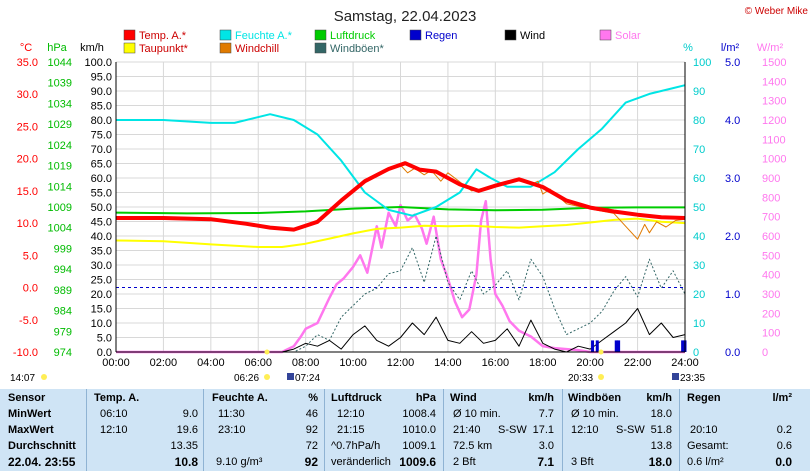 The image size is (810, 471). What do you see at coordinates (638, 363) in the screenshot?
I see `x-tick-label: 22:00` at bounding box center [638, 363].